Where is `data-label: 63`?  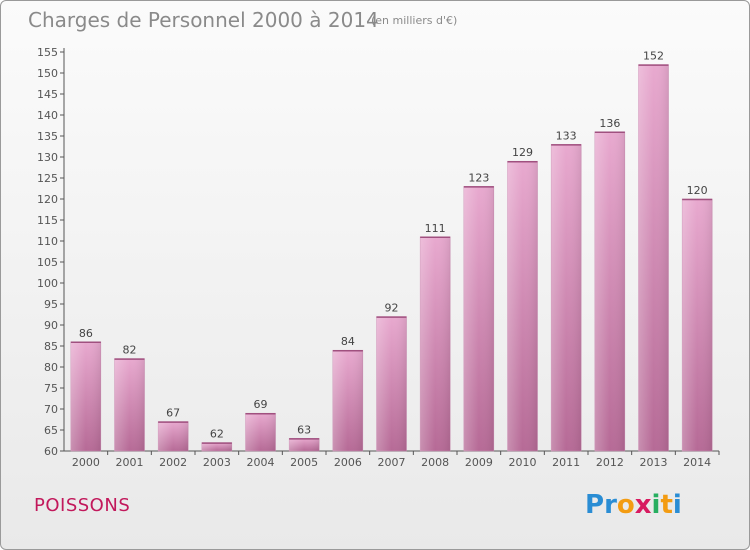 data-label: 63 is located at coordinates (304, 429).